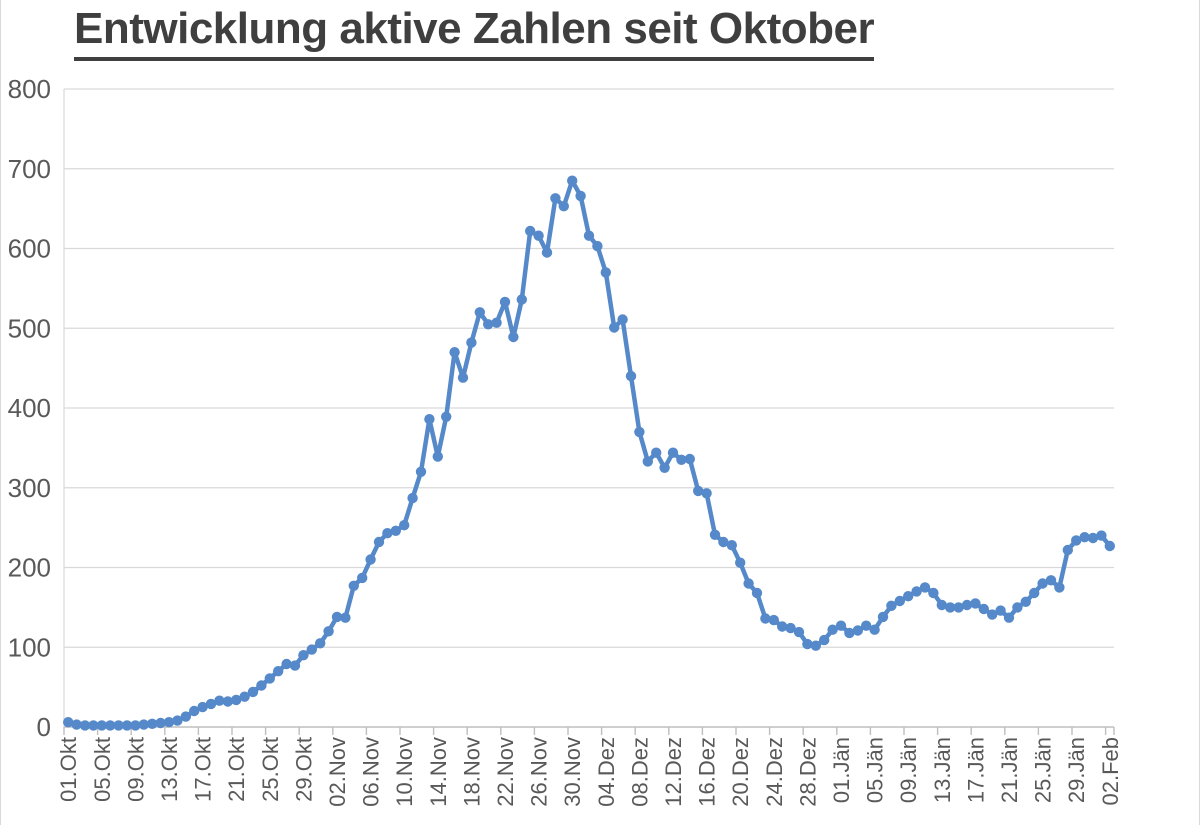  I want to click on chart-title-wrap: Entwicklung aktive Zahlen seit Oktober, so click(474, 32).